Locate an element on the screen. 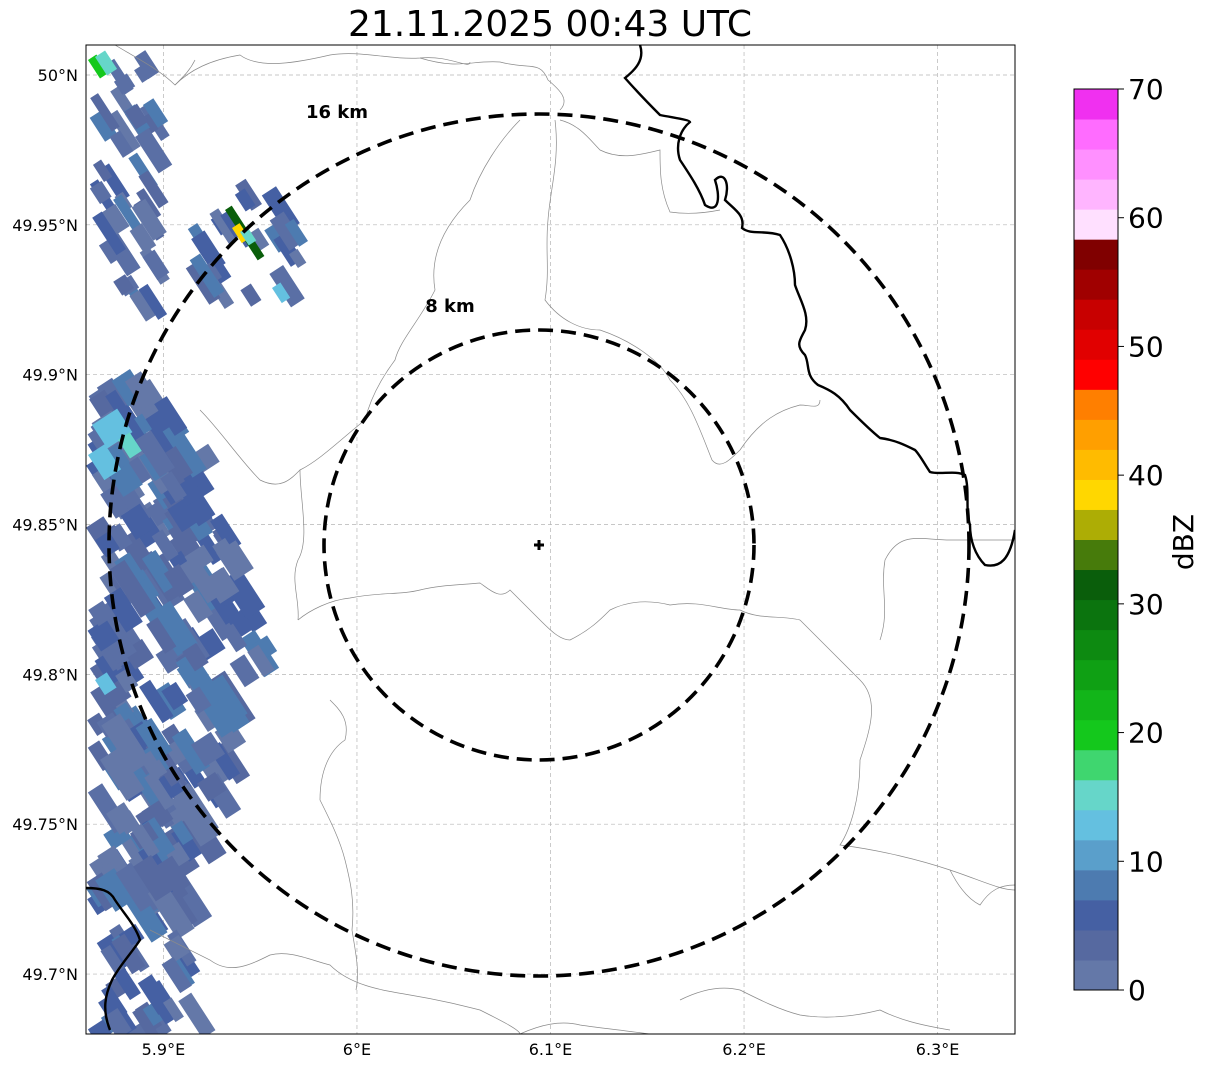 The height and width of the screenshot is (1069, 1207). colorbar-tick-label: 30 is located at coordinates (1146, 604).